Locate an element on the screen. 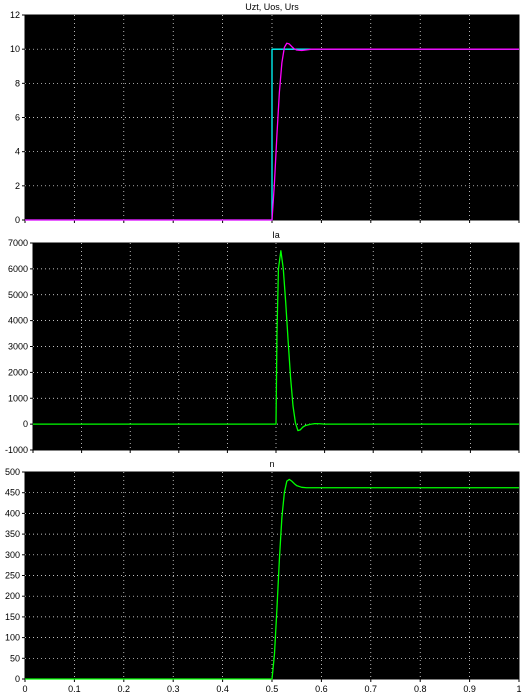 The width and height of the screenshot is (526, 698). x-tick-label: 0 is located at coordinates (24, 689).